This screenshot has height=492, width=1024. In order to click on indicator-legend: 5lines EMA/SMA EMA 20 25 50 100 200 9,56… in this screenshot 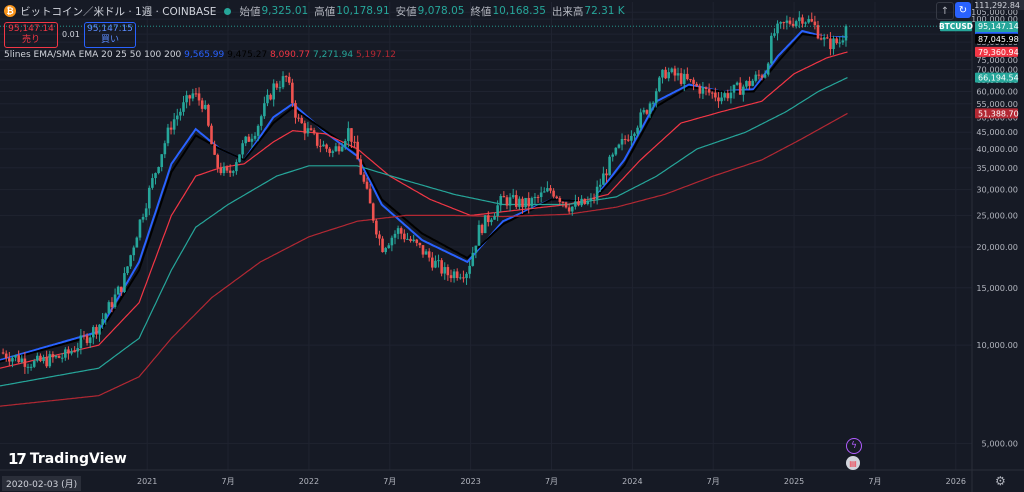, I will do `click(200, 55)`.